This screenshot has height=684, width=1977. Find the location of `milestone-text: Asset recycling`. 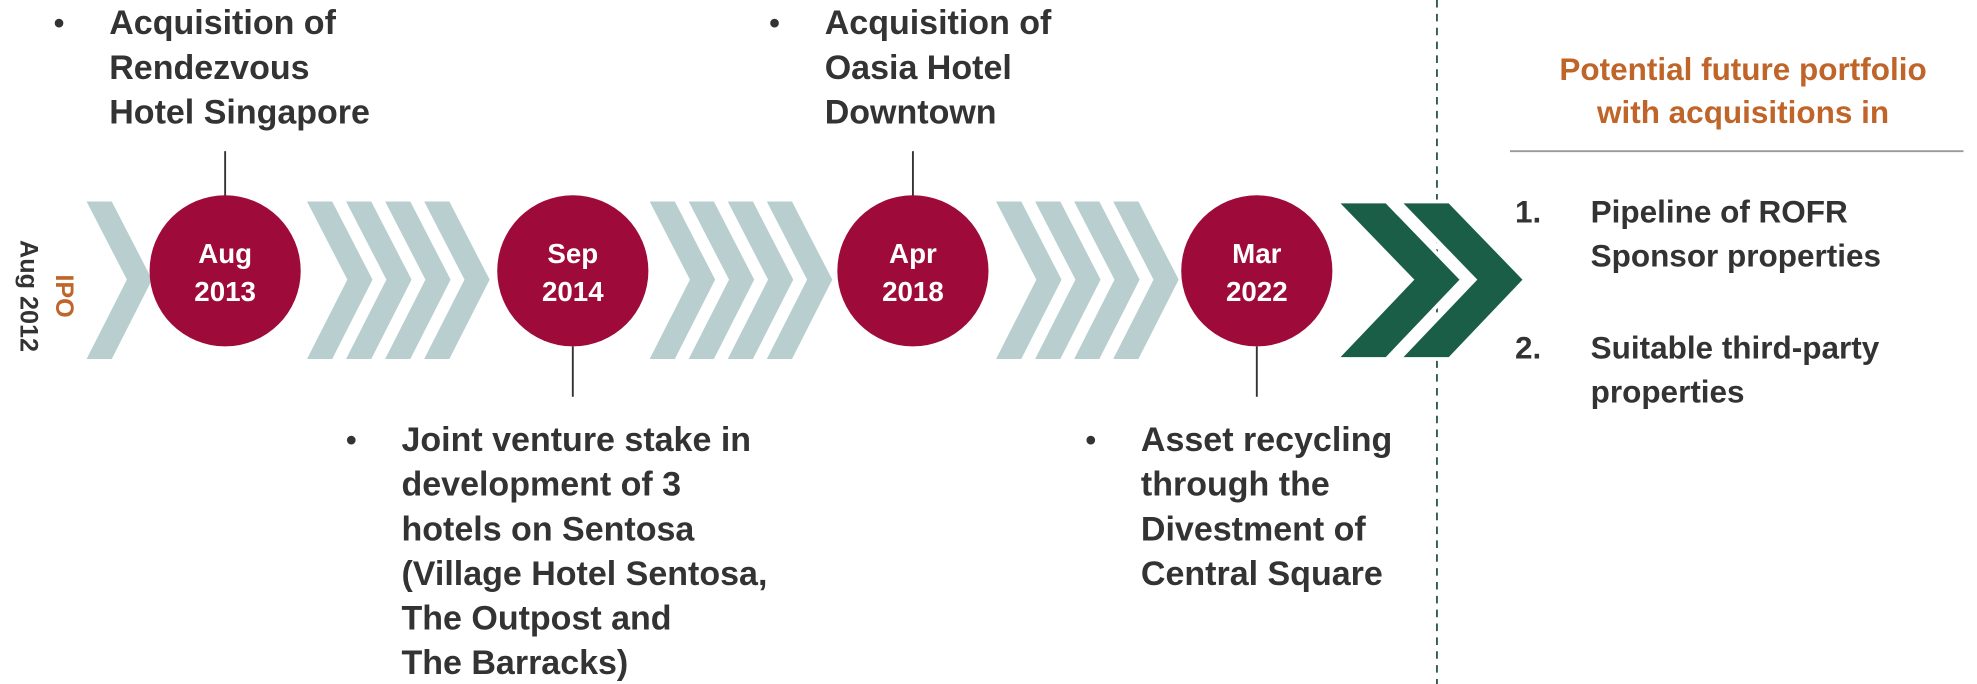

milestone-text: Asset recycling is located at coordinates (1266, 440).